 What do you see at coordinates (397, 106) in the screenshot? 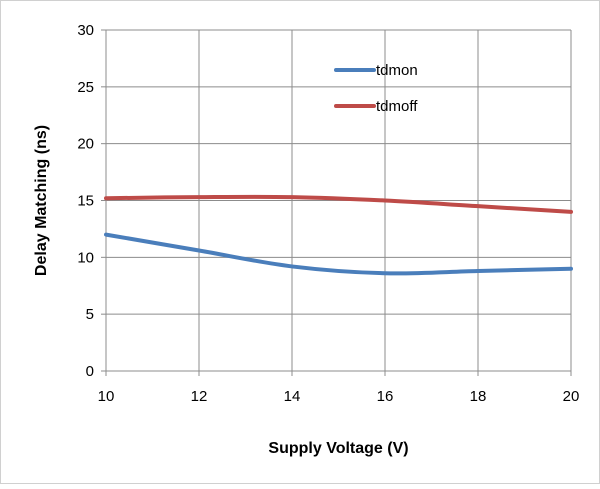
I see `legend-label-tdmoff: tdmoff` at bounding box center [397, 106].